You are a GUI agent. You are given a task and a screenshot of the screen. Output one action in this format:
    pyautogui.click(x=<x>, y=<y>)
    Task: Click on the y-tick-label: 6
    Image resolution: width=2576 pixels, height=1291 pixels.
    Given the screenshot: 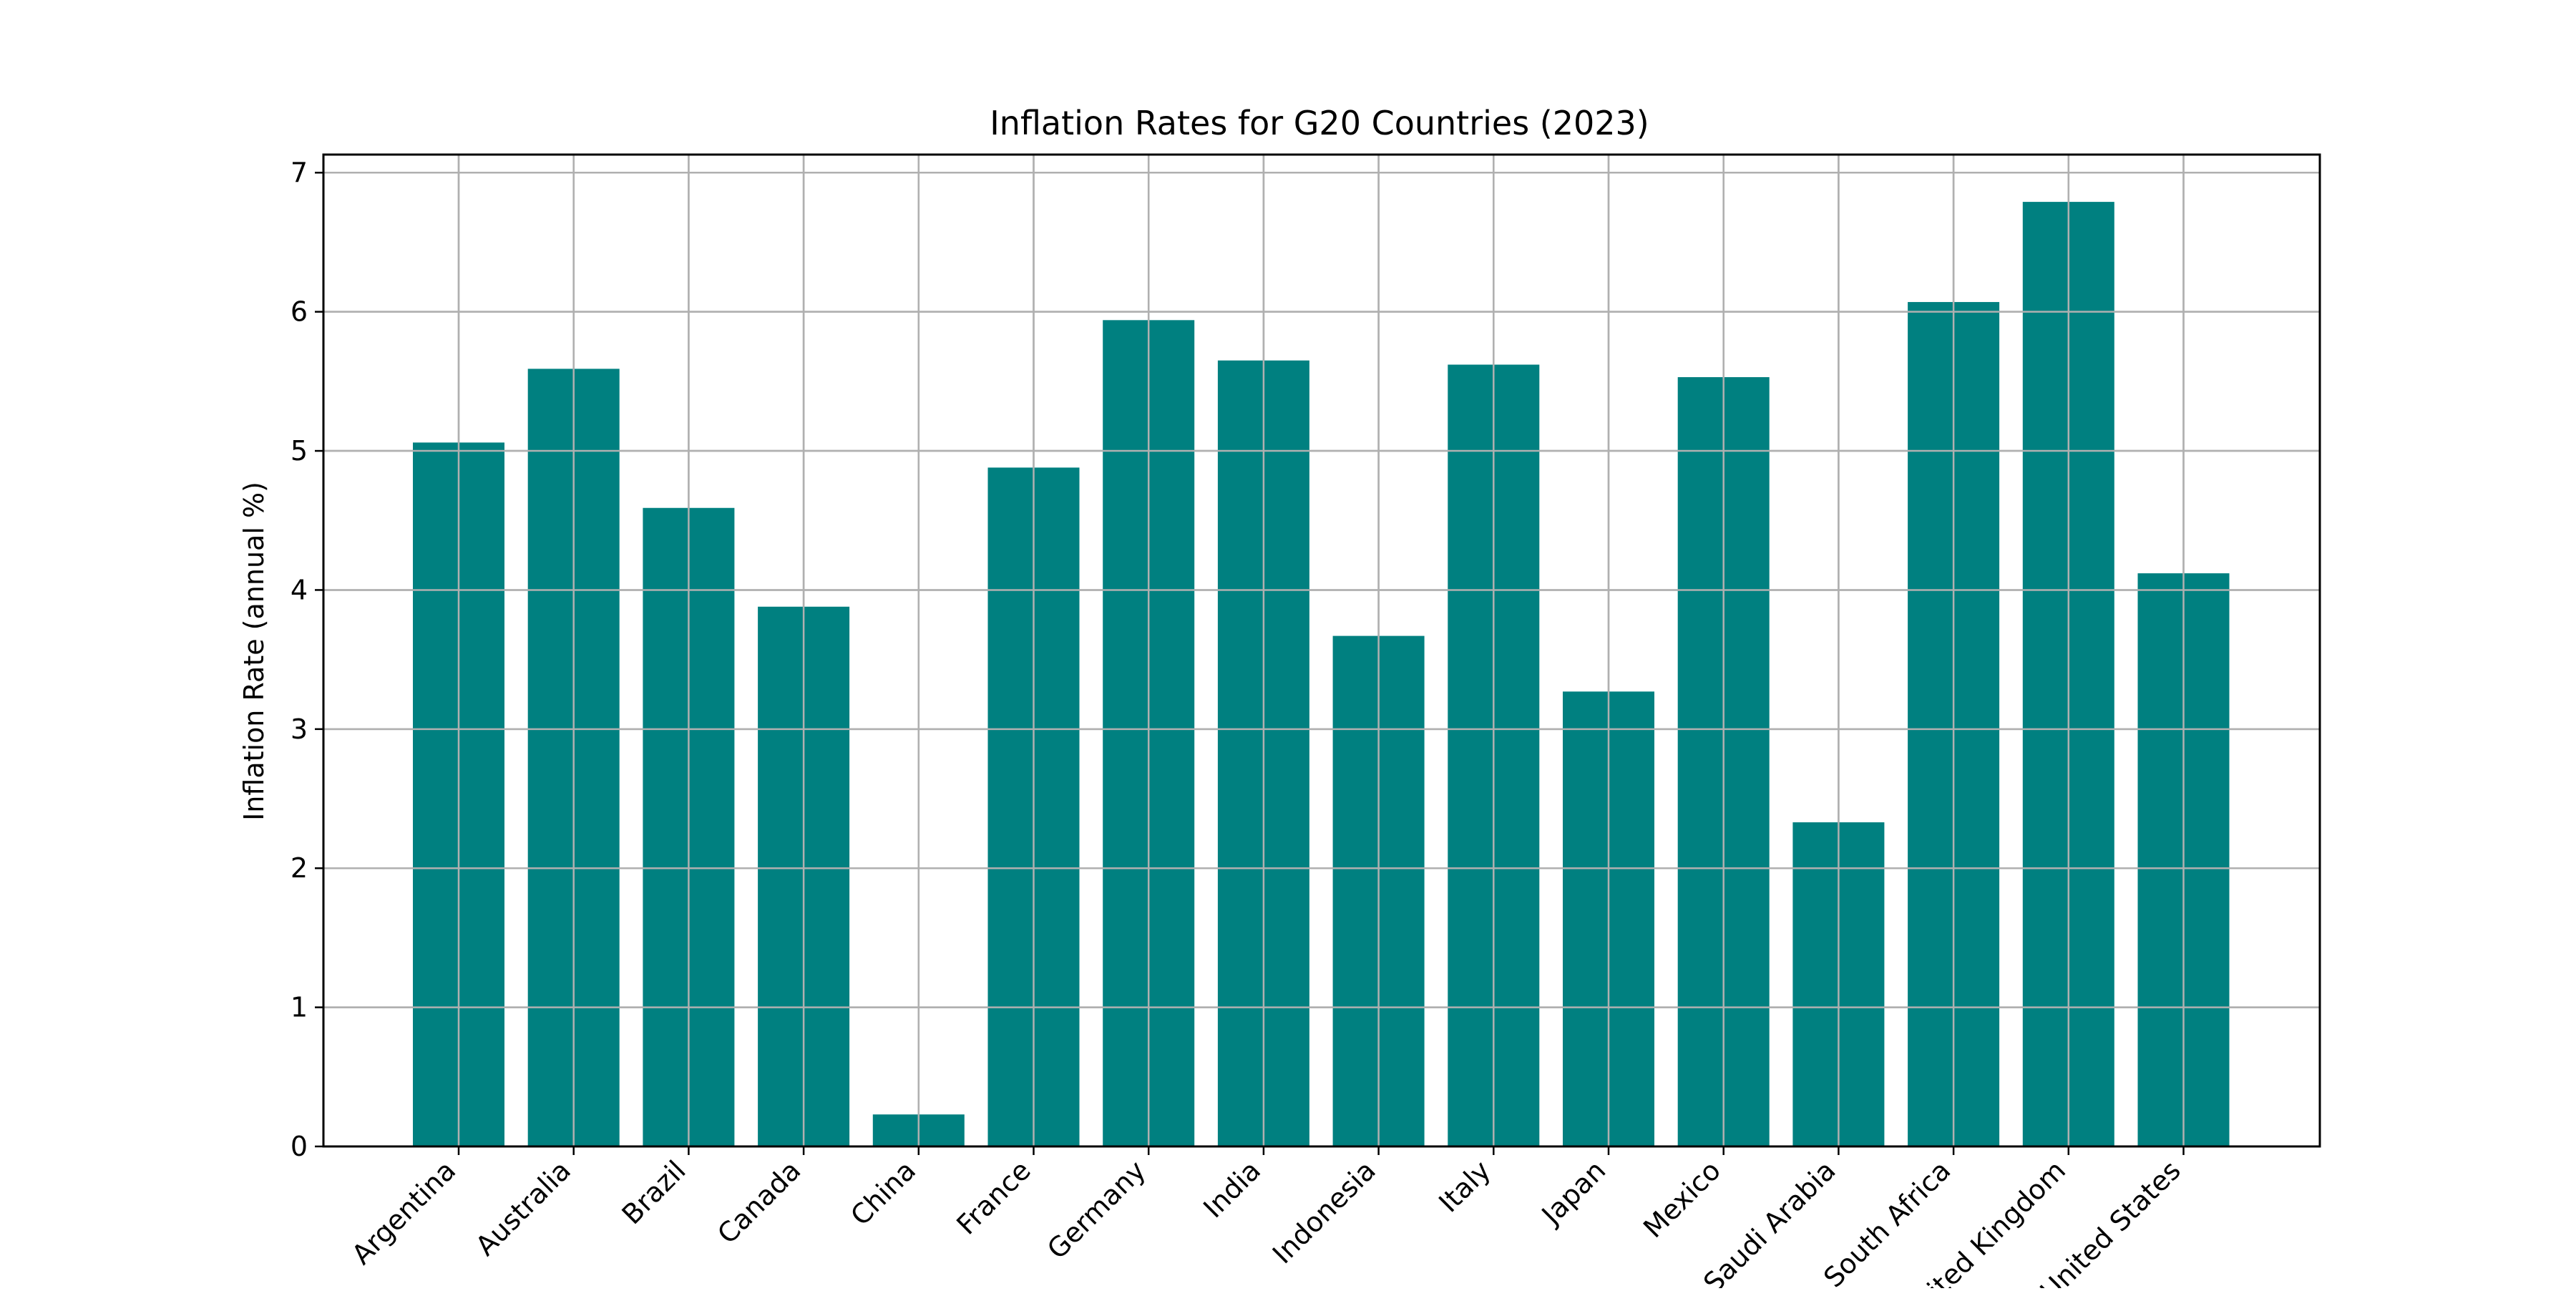 What is the action you would take?
    pyautogui.click(x=299, y=312)
    